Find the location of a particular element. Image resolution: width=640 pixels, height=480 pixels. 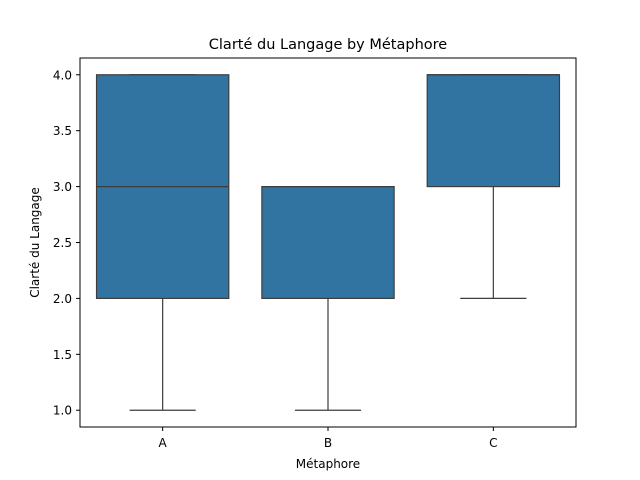

y-tick-label: 2.5 is located at coordinates (62, 243).